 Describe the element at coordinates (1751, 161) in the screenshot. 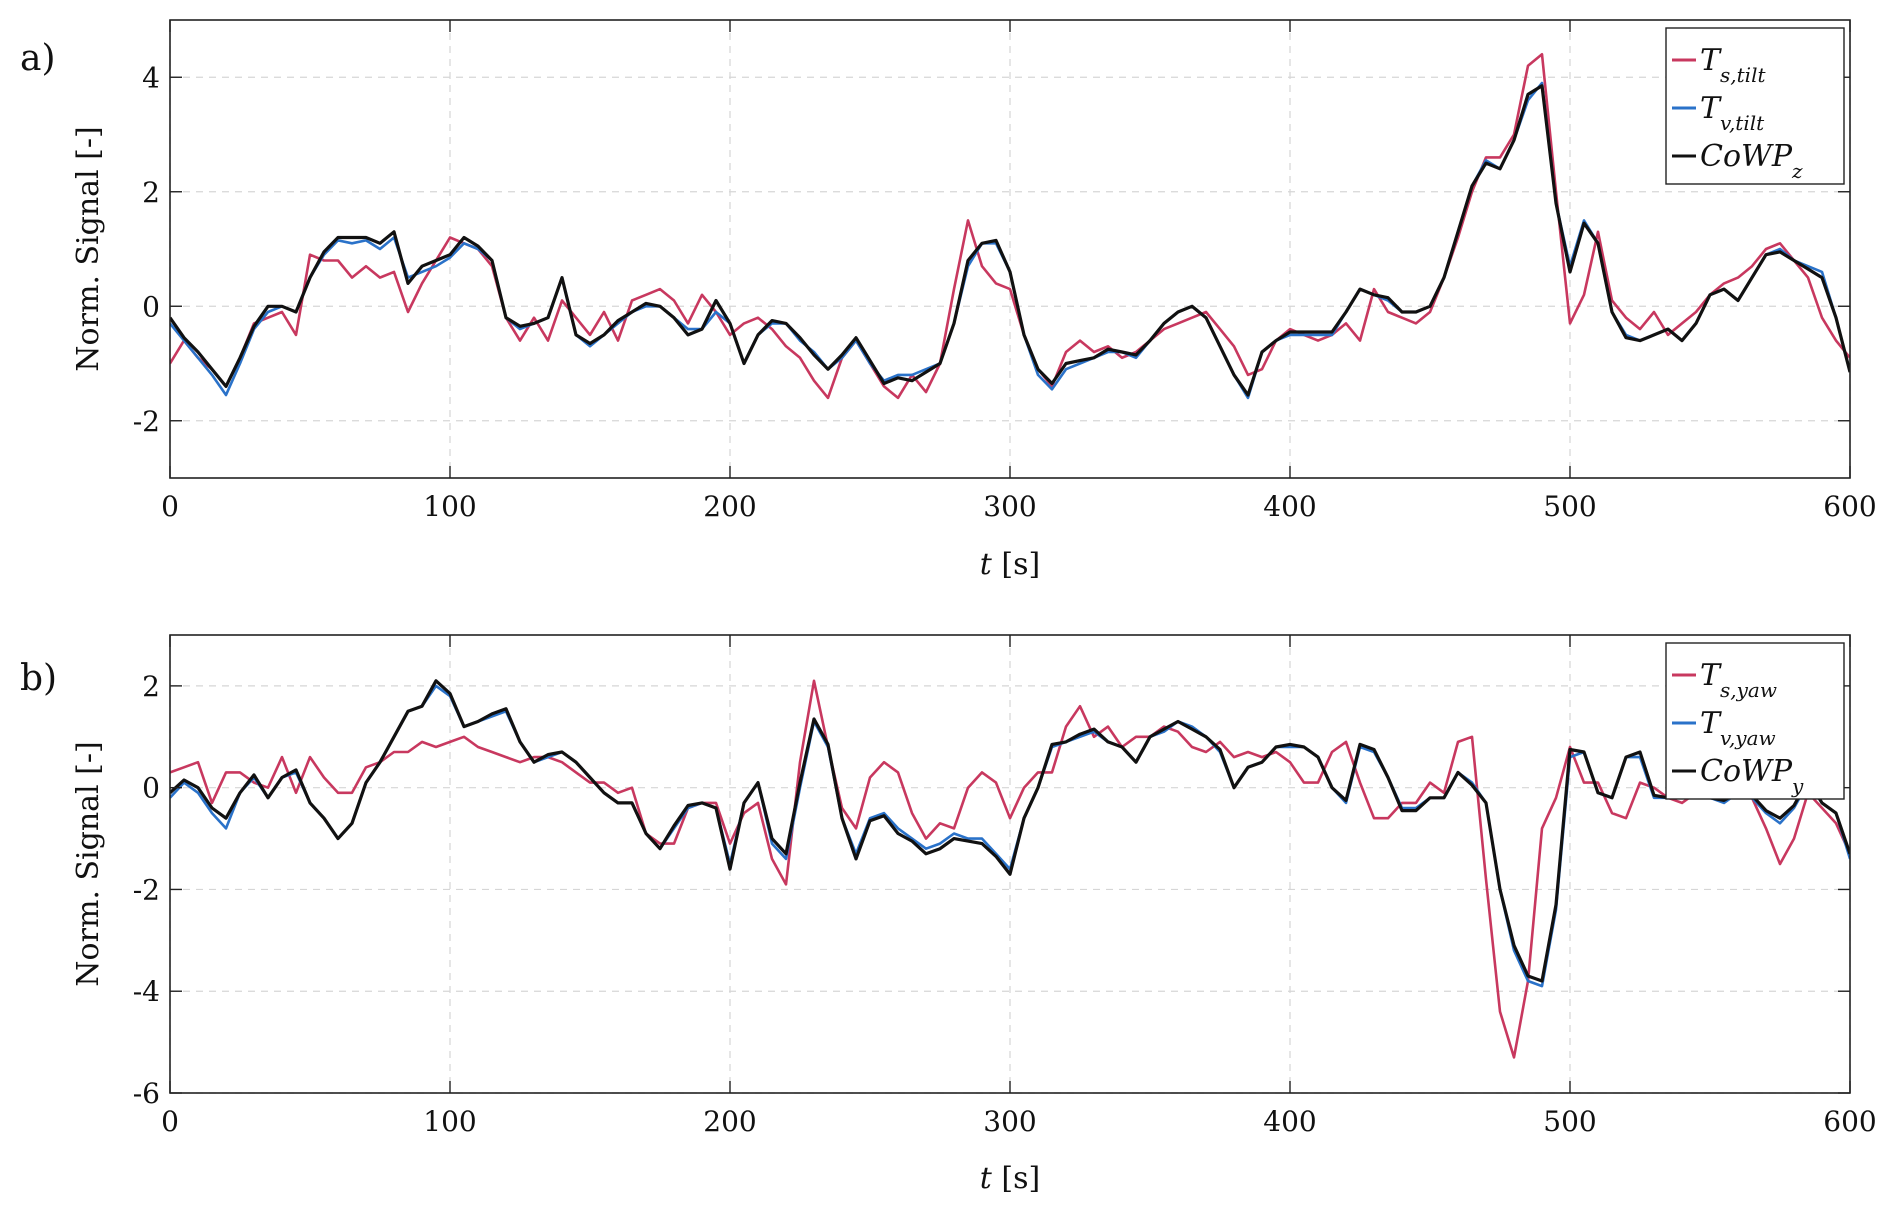

I see `legend-label: CoWPz` at that location.